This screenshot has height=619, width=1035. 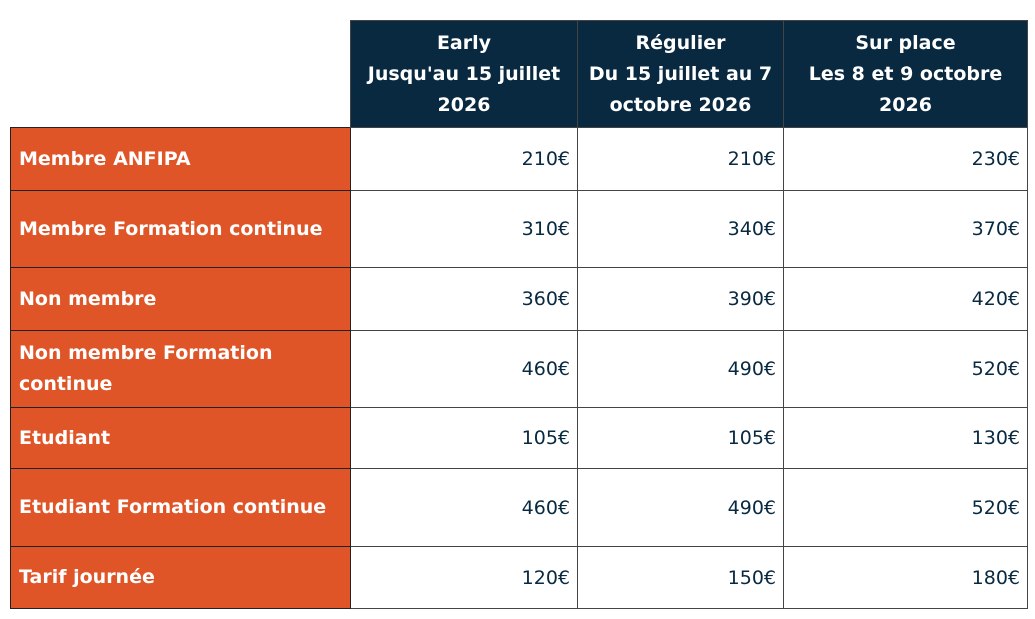 I want to click on table-row: Non membre 360€ 390€ 420€, so click(x=519, y=299).